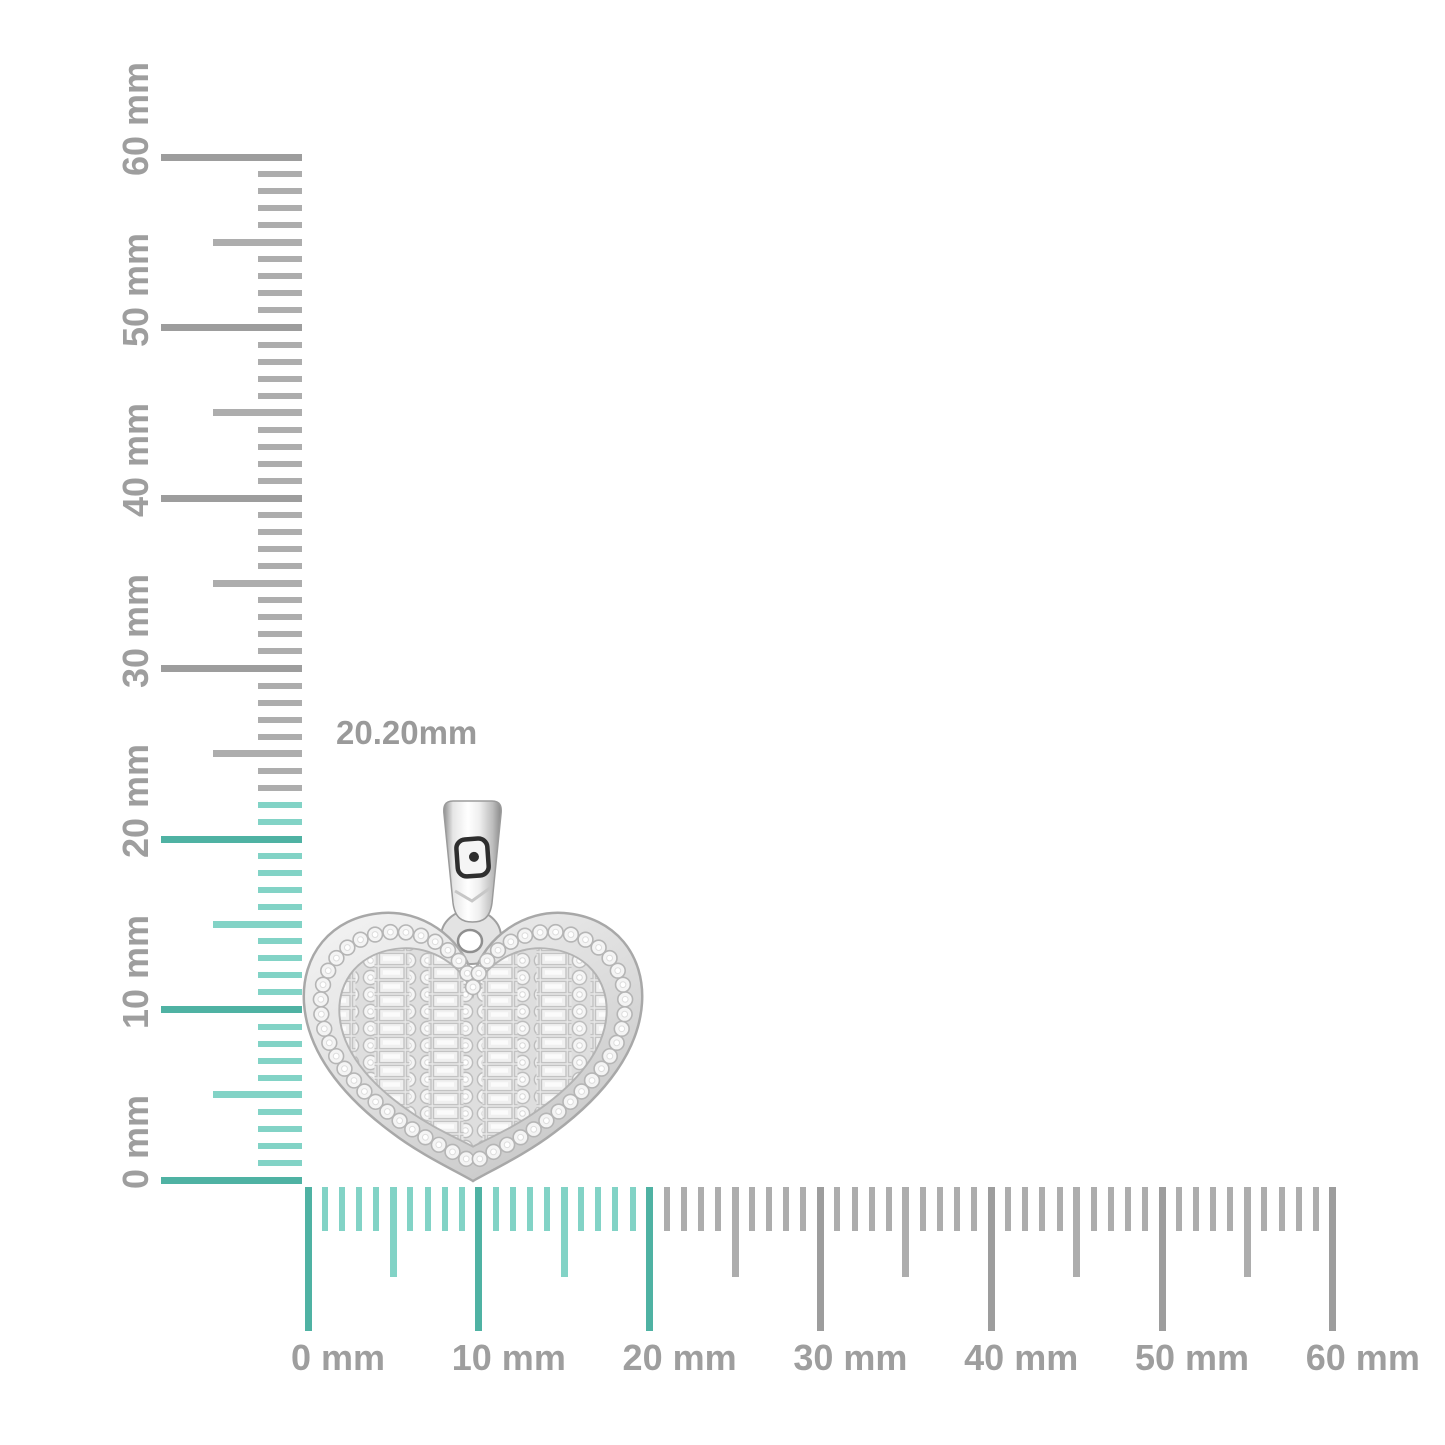 The height and width of the screenshot is (1445, 1445). I want to click on heart-body, so click(473, 1047).